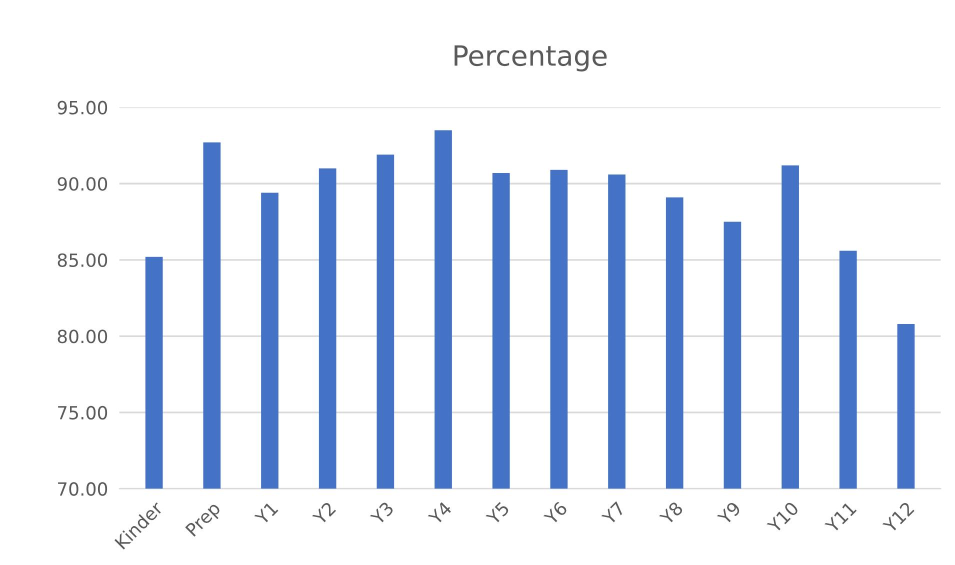 This screenshot has width=955, height=565. Describe the element at coordinates (840, 517) in the screenshot. I see `x-tick-label: Y11` at that location.